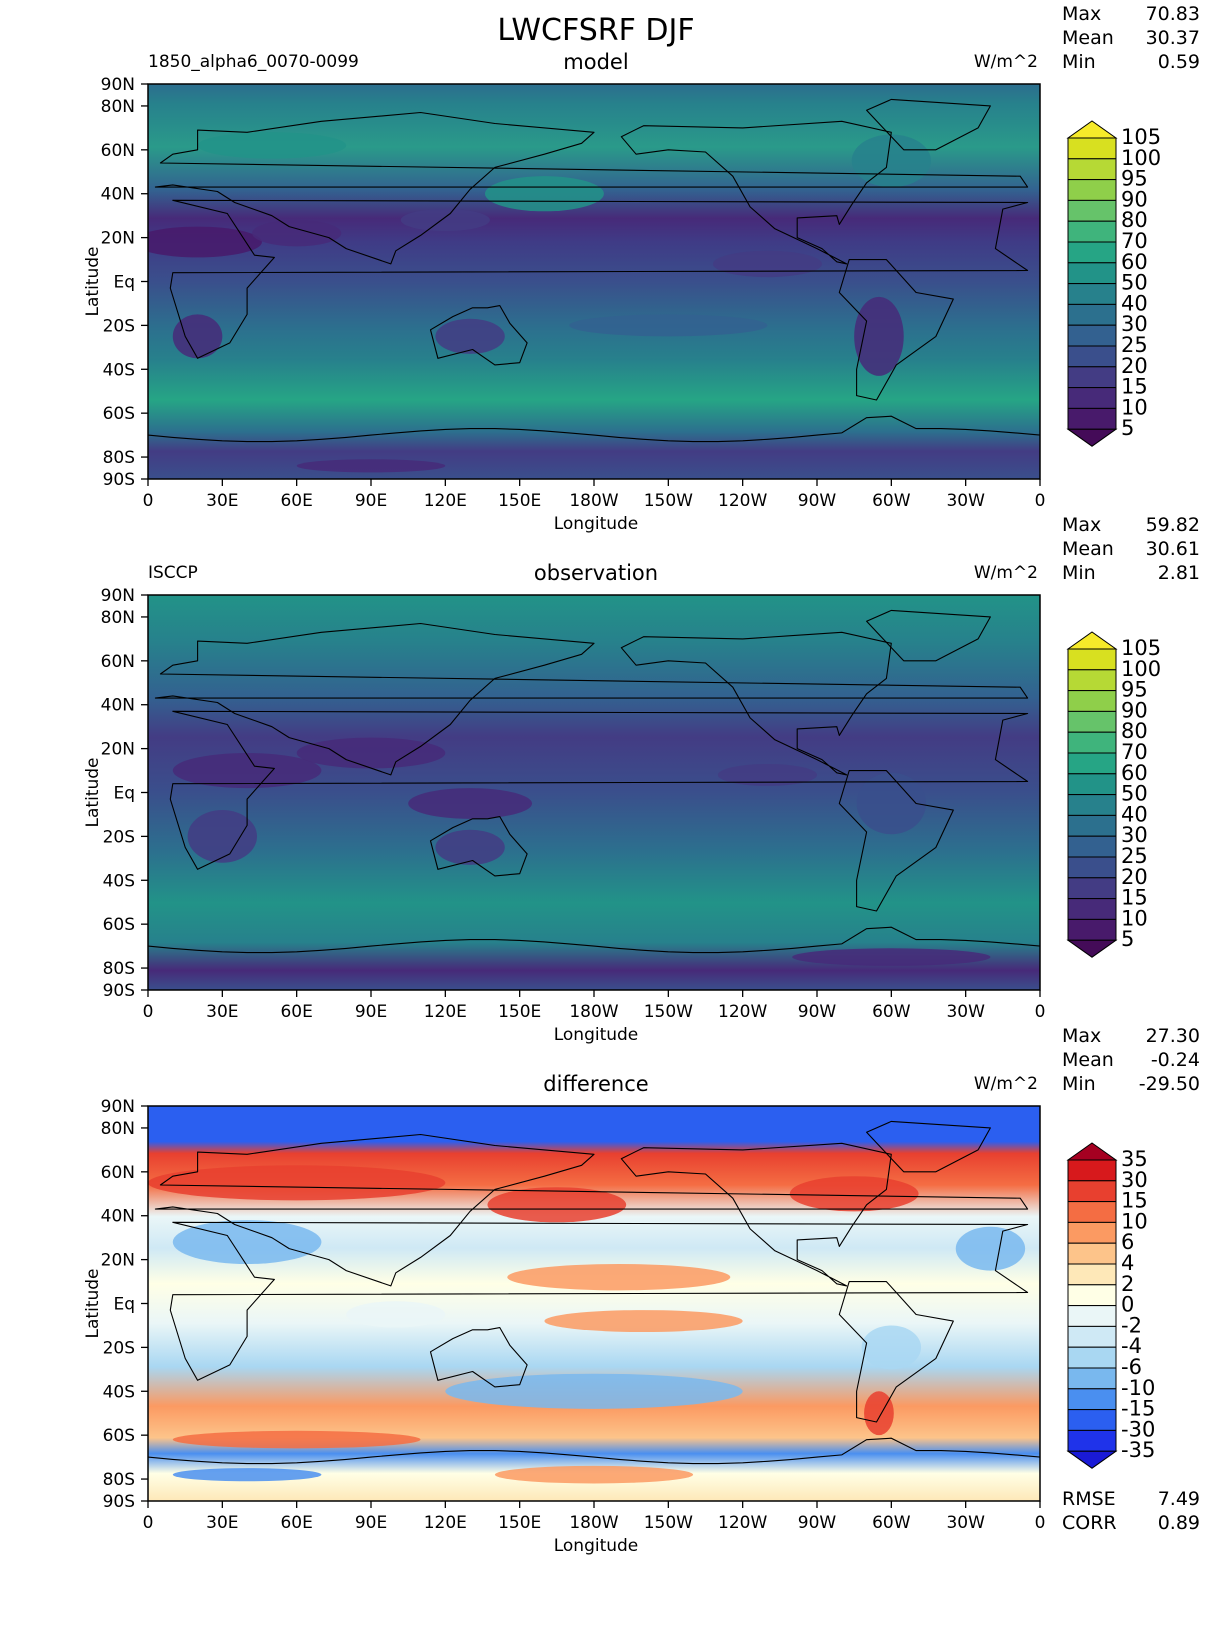 This screenshot has width=1212, height=1628. What do you see at coordinates (1138, 1409) in the screenshot?
I see `colorbar-label: -15` at bounding box center [1138, 1409].